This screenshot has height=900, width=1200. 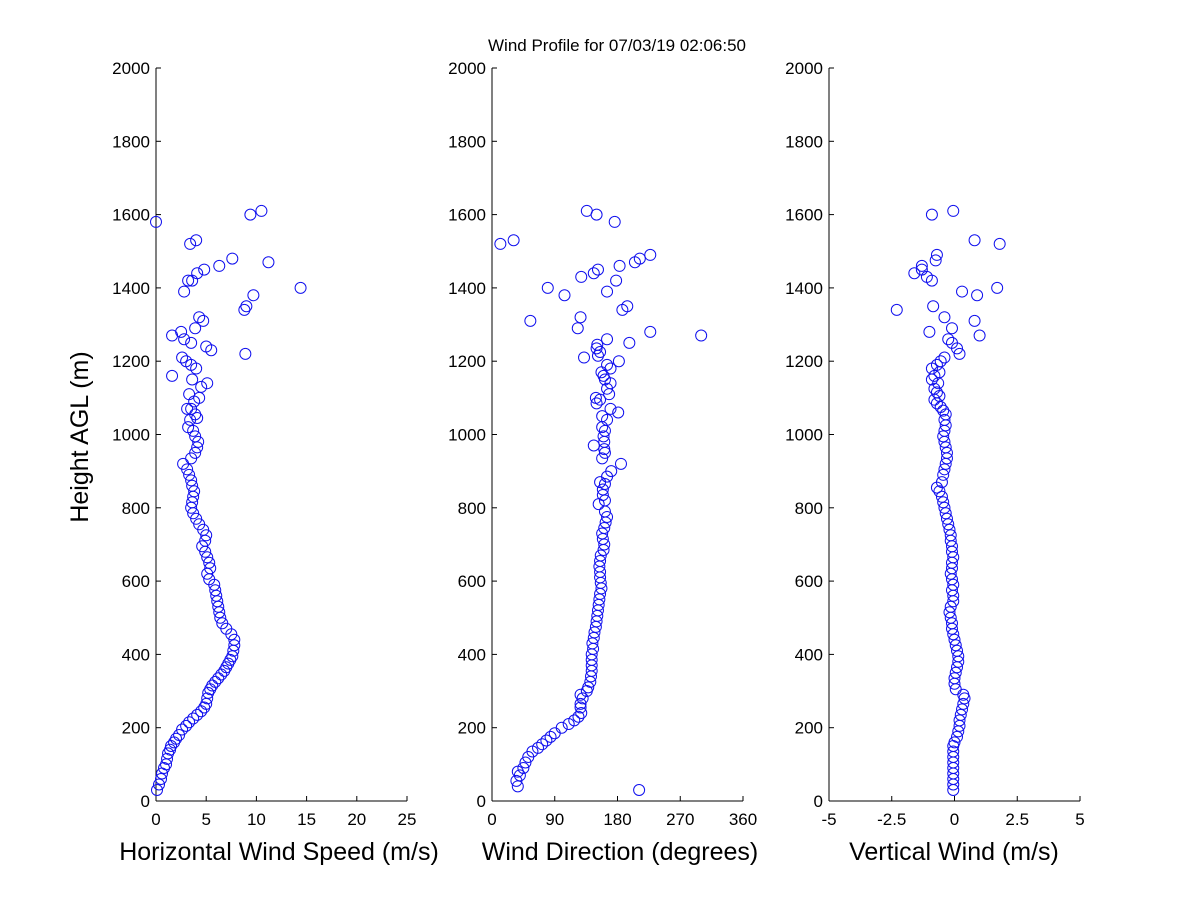 What do you see at coordinates (131, 361) in the screenshot?
I see `y-tick-label: 1200` at bounding box center [131, 361].